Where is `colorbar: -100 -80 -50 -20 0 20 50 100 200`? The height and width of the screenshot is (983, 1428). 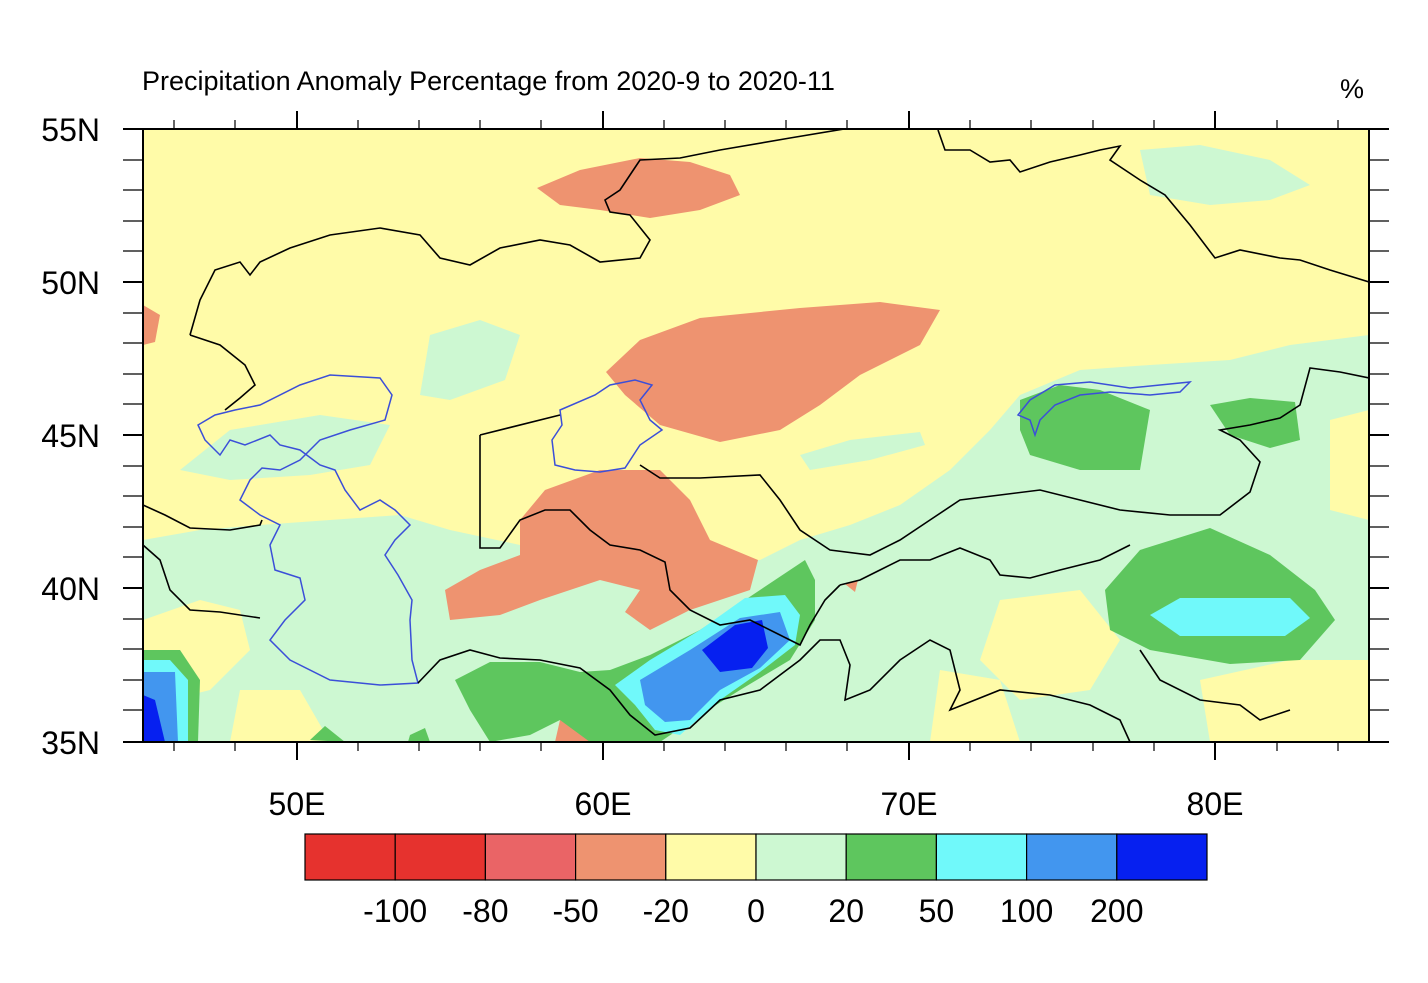
colorbar: -100 -80 -50 -20 0 20 50 100 200 is located at coordinates (756, 881).